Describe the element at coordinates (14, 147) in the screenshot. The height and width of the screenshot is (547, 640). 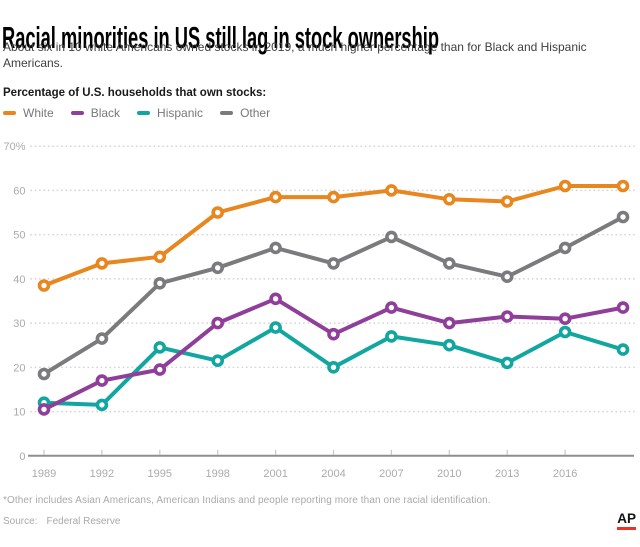
I see `svg-text: 70%` at that location.